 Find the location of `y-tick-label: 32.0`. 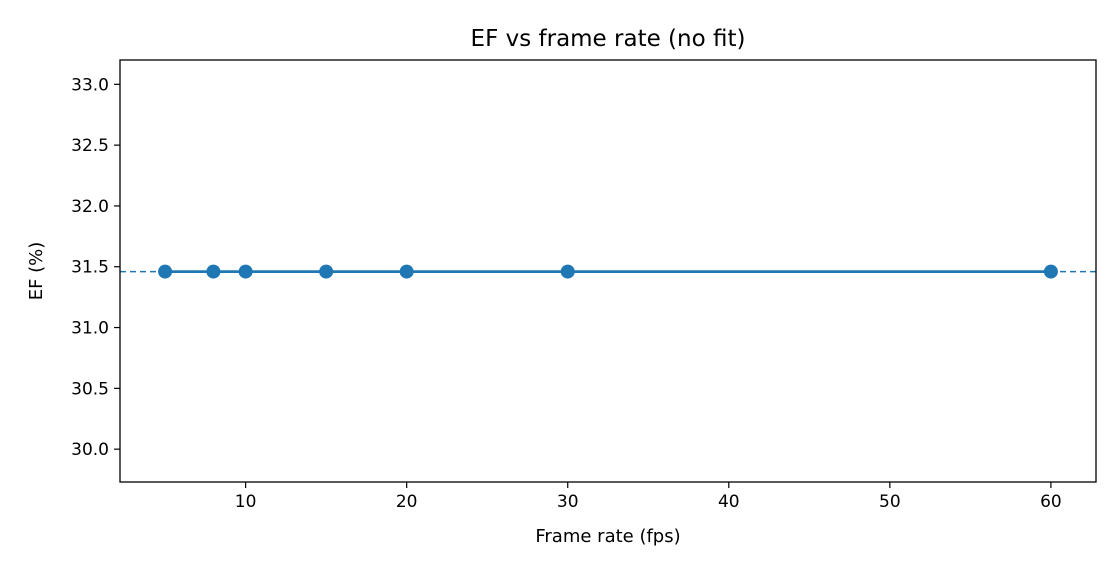

y-tick-label: 32.0 is located at coordinates (90, 207).